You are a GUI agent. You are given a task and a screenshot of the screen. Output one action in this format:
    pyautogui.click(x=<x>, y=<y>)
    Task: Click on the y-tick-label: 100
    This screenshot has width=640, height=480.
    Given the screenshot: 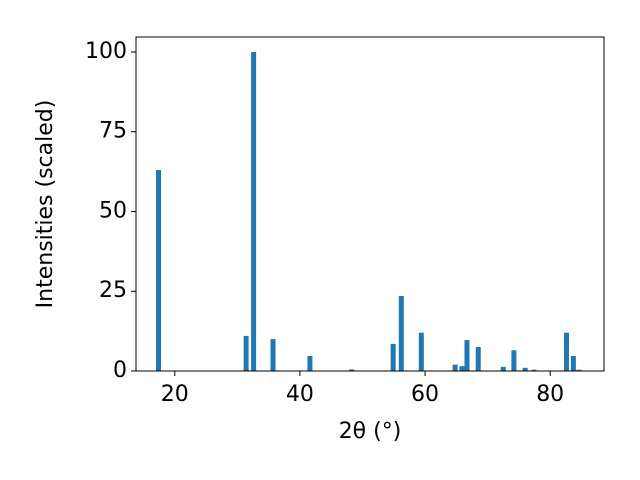 What is the action you would take?
    pyautogui.click(x=106, y=51)
    